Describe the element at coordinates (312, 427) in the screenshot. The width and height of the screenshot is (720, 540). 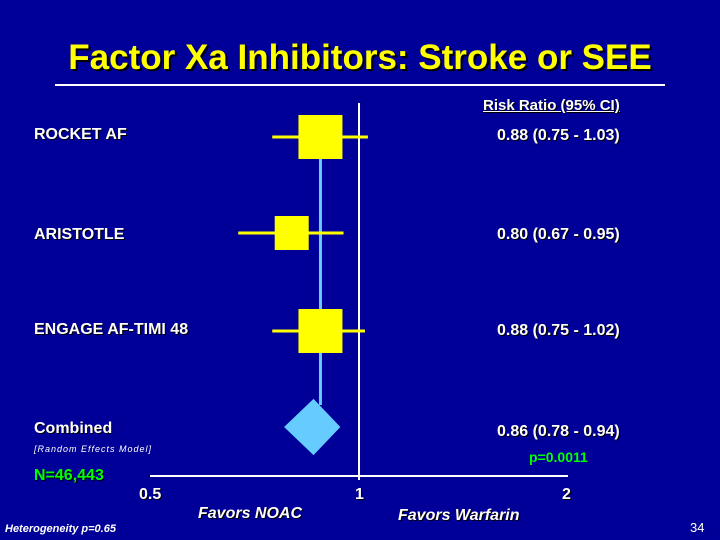
I see `combined-diamond` at that location.